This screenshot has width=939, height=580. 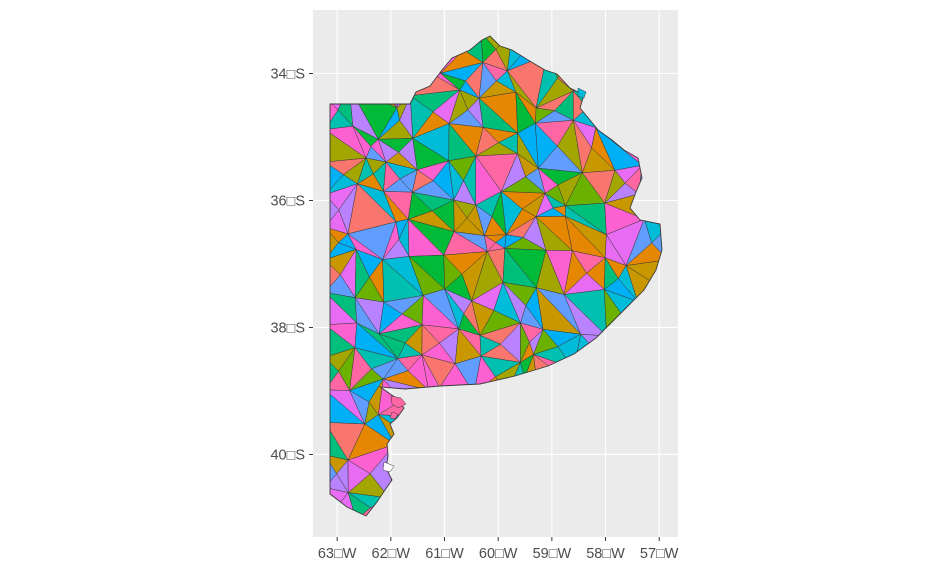 What do you see at coordinates (498, 554) in the screenshot?
I see `x-tick-label: 60□W` at bounding box center [498, 554].